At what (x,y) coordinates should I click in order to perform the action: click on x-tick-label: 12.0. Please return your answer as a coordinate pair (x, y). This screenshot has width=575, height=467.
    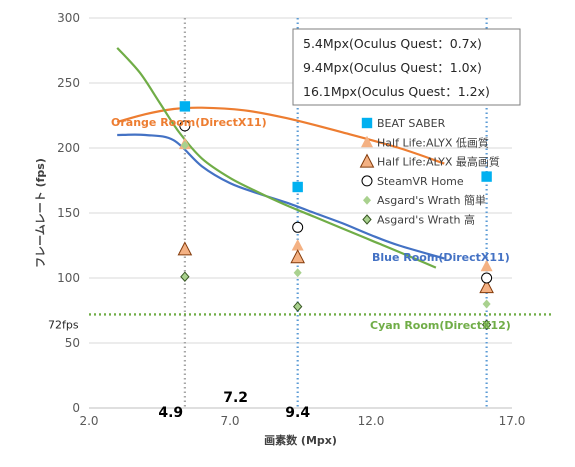
    Looking at the image, I should click on (371, 421).